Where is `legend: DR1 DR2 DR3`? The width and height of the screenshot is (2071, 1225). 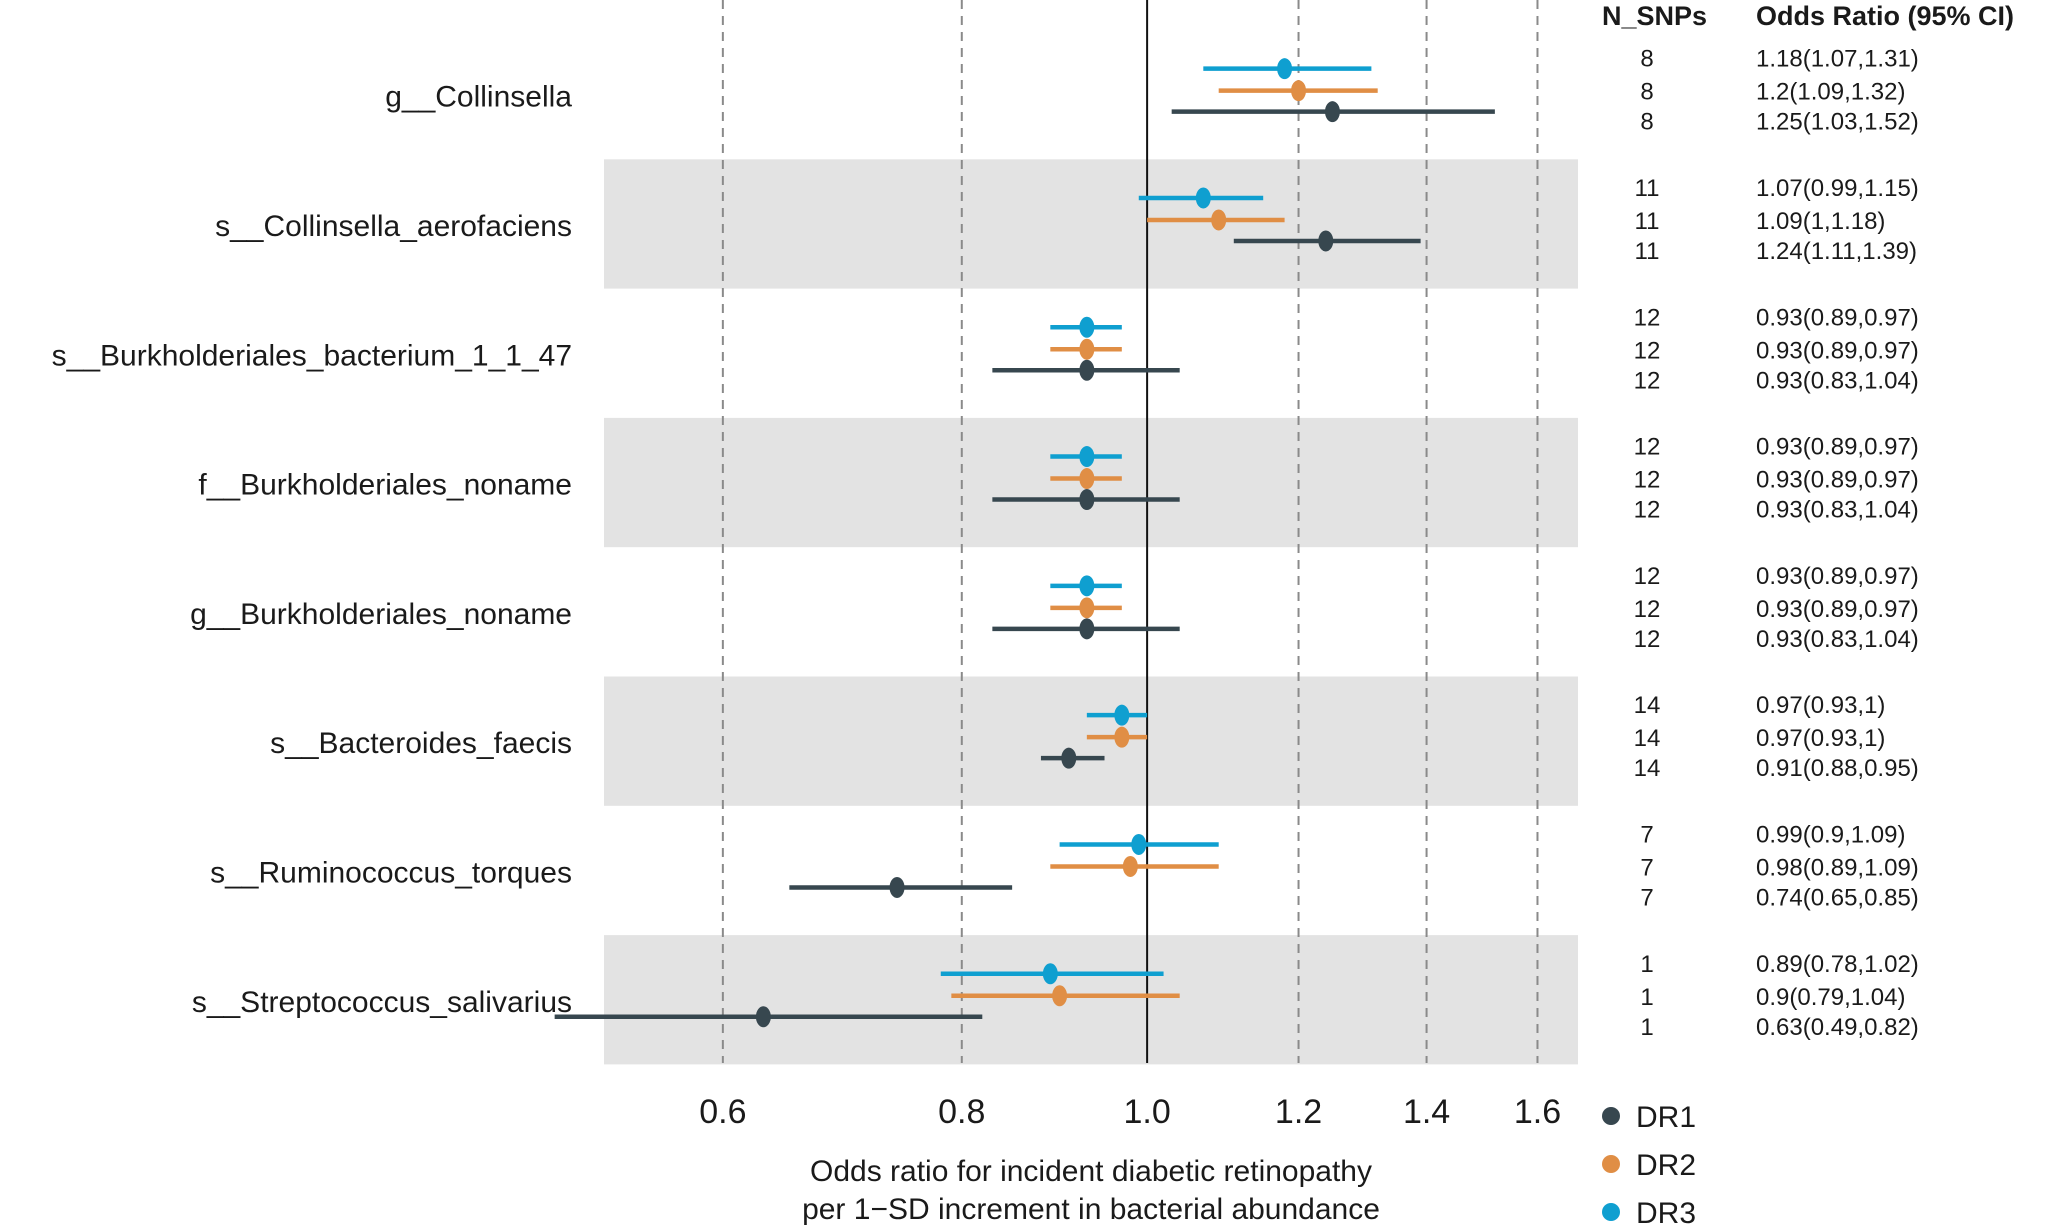 legend: DR1 DR2 DR3 is located at coordinates (1649, 1163).